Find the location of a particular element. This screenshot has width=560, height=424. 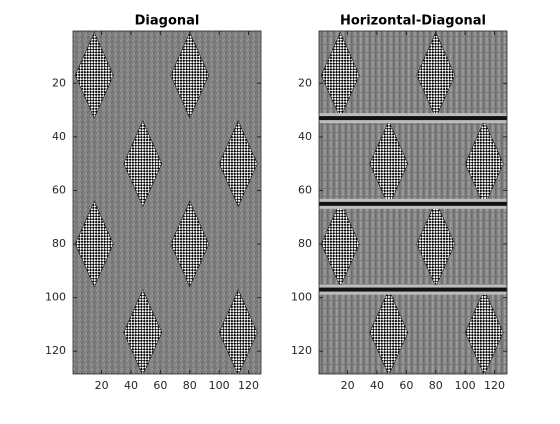

chart-title: Diagonal is located at coordinates (167, 21).